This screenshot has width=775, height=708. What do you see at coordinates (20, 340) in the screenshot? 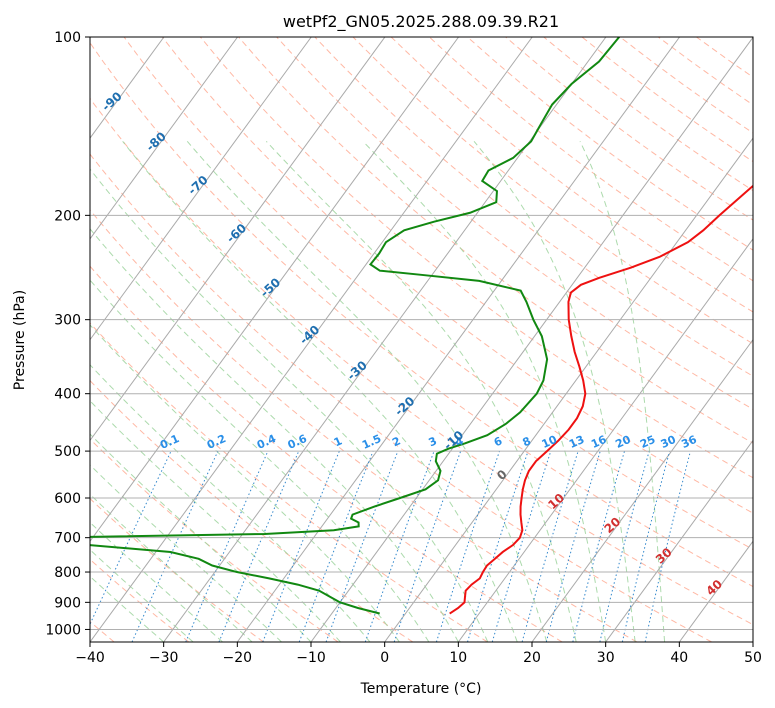
I see `y-axis-label: Pressure (hPa)` at bounding box center [20, 340].